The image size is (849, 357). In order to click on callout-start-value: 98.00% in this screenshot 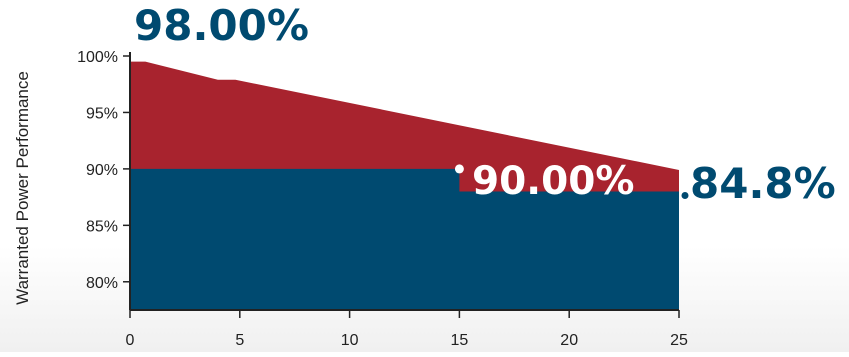, I will do `click(221, 25)`.